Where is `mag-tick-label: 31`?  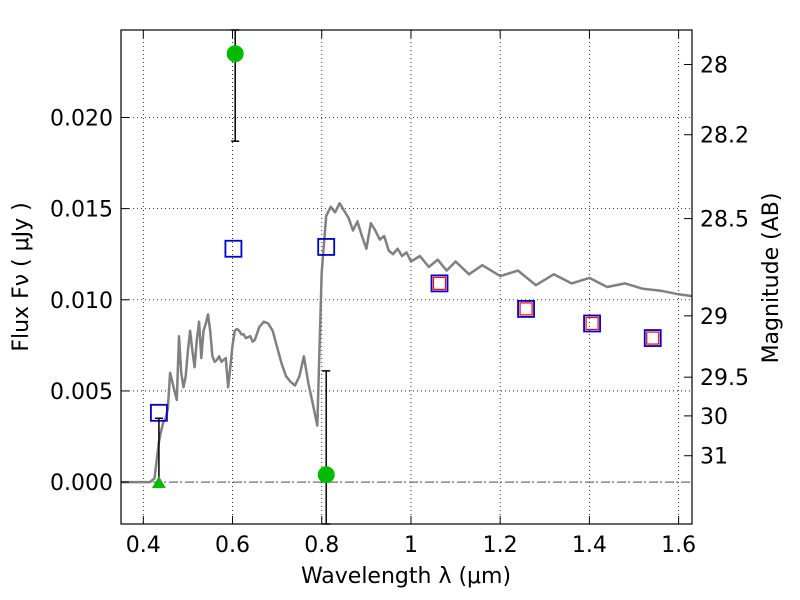 mag-tick-label: 31 is located at coordinates (714, 457).